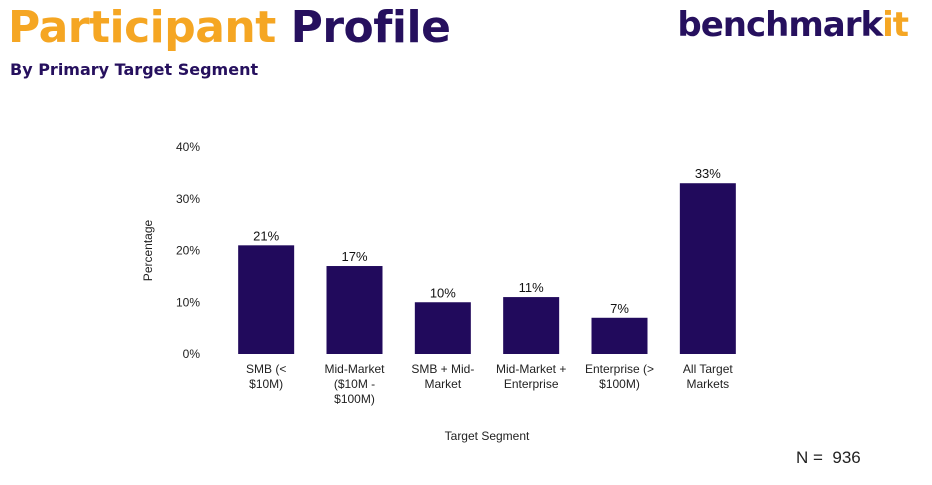  Describe the element at coordinates (188, 199) in the screenshot. I see `y-tick-label: 30%` at that location.